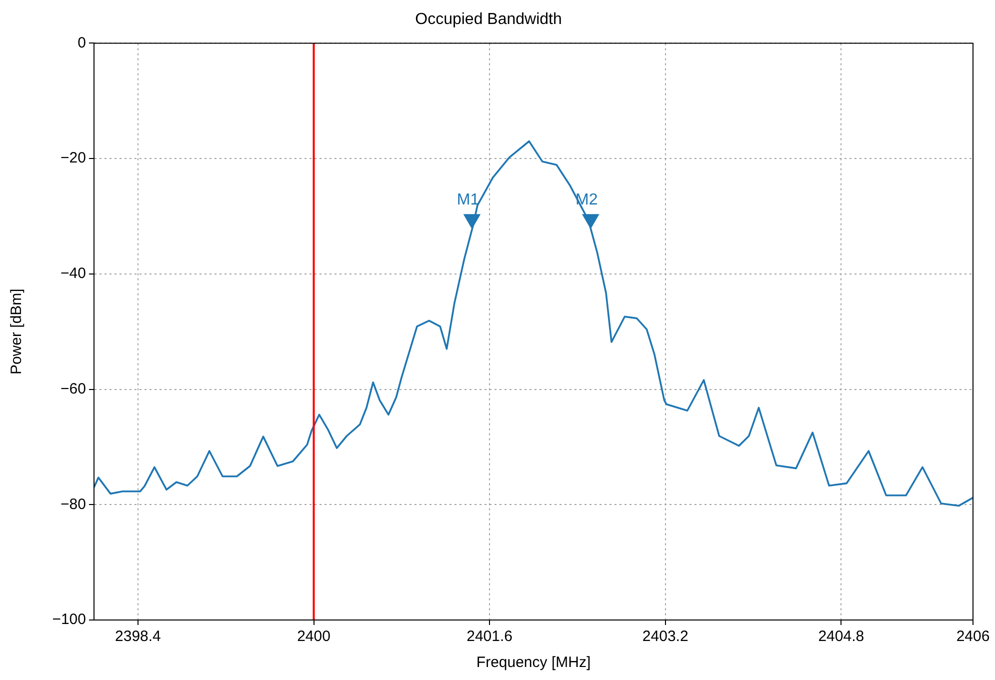 The image size is (995, 680). Describe the element at coordinates (17, 331) in the screenshot. I see `y-axis-title: Power [dBm]` at that location.